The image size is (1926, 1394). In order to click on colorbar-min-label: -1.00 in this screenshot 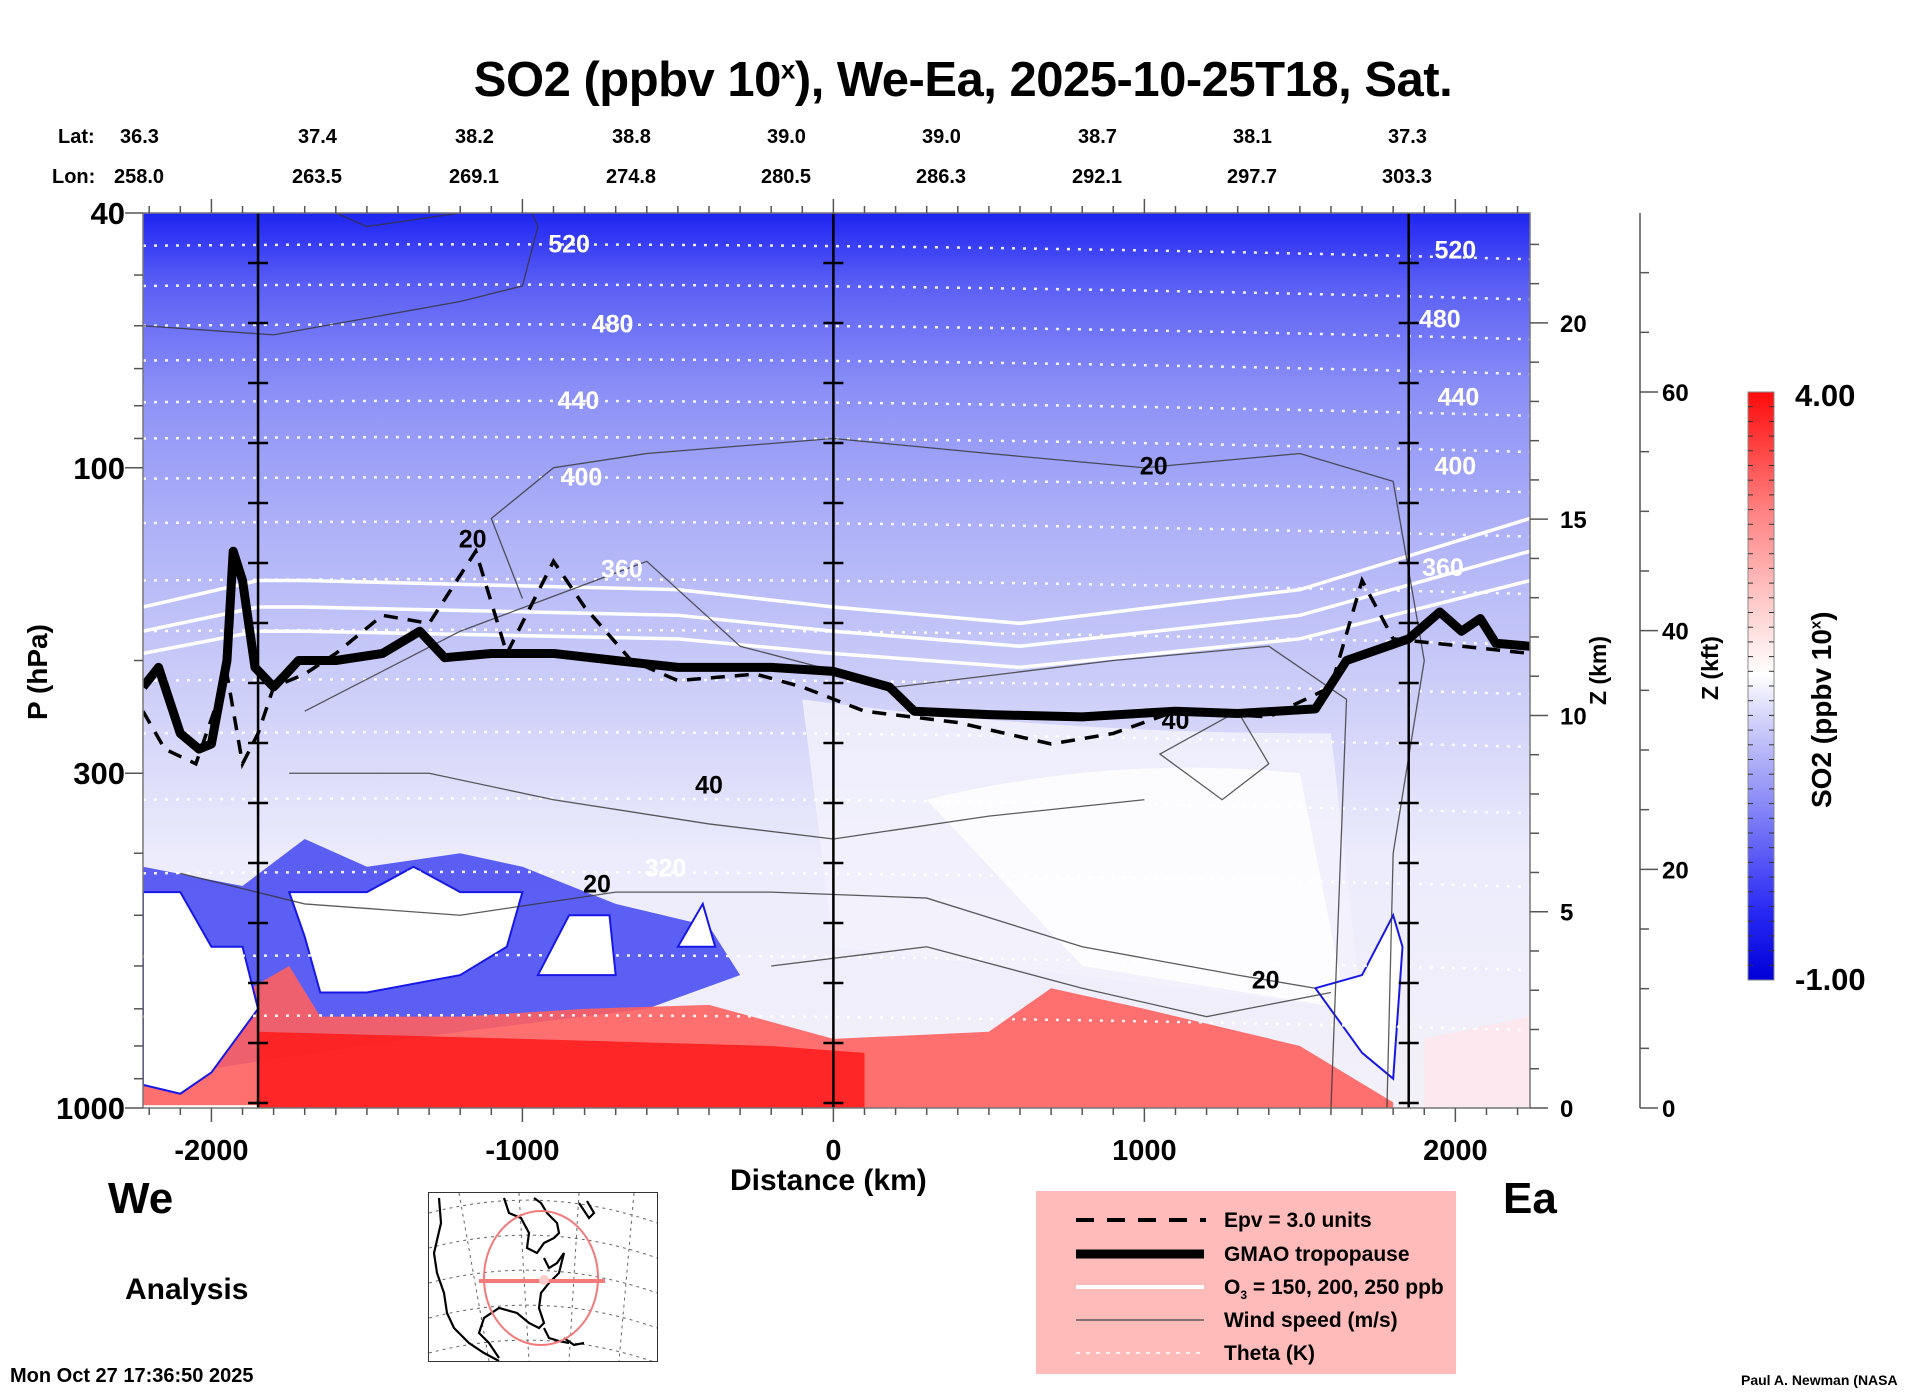, I will do `click(1830, 979)`.